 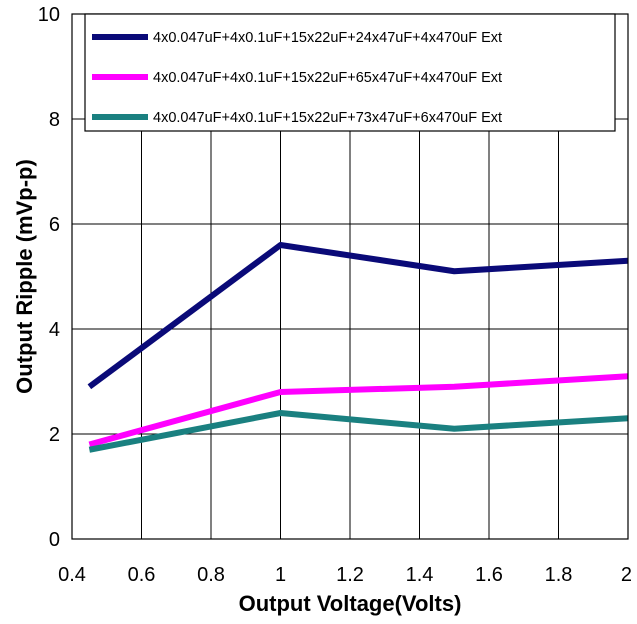 What do you see at coordinates (54, 330) in the screenshot?
I see `y-tick-label: 4` at bounding box center [54, 330].